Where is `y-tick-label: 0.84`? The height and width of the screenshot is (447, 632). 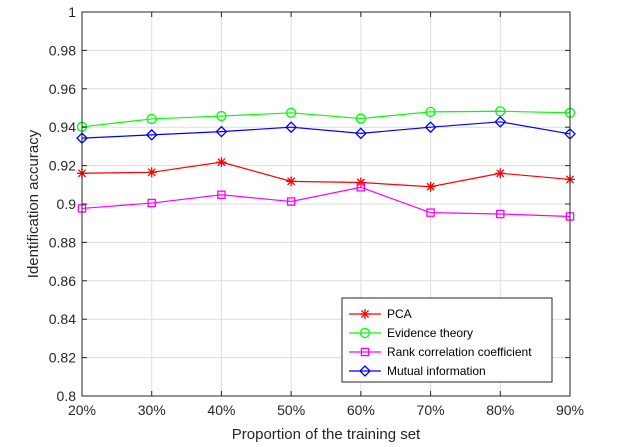
y-tick-label: 0.84 is located at coordinates (62, 319).